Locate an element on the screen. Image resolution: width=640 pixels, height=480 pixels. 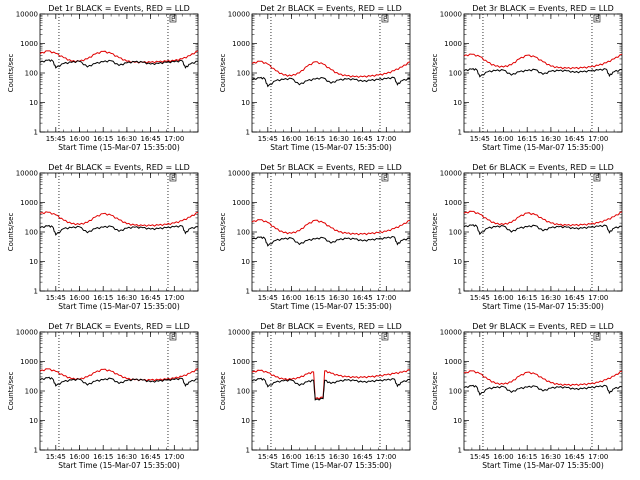
panel-title: Det 5r BLACK = Events, RED = LLD is located at coordinates (331, 167).